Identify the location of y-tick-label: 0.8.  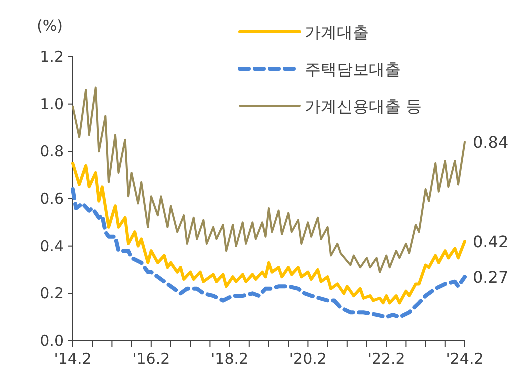
(52, 151).